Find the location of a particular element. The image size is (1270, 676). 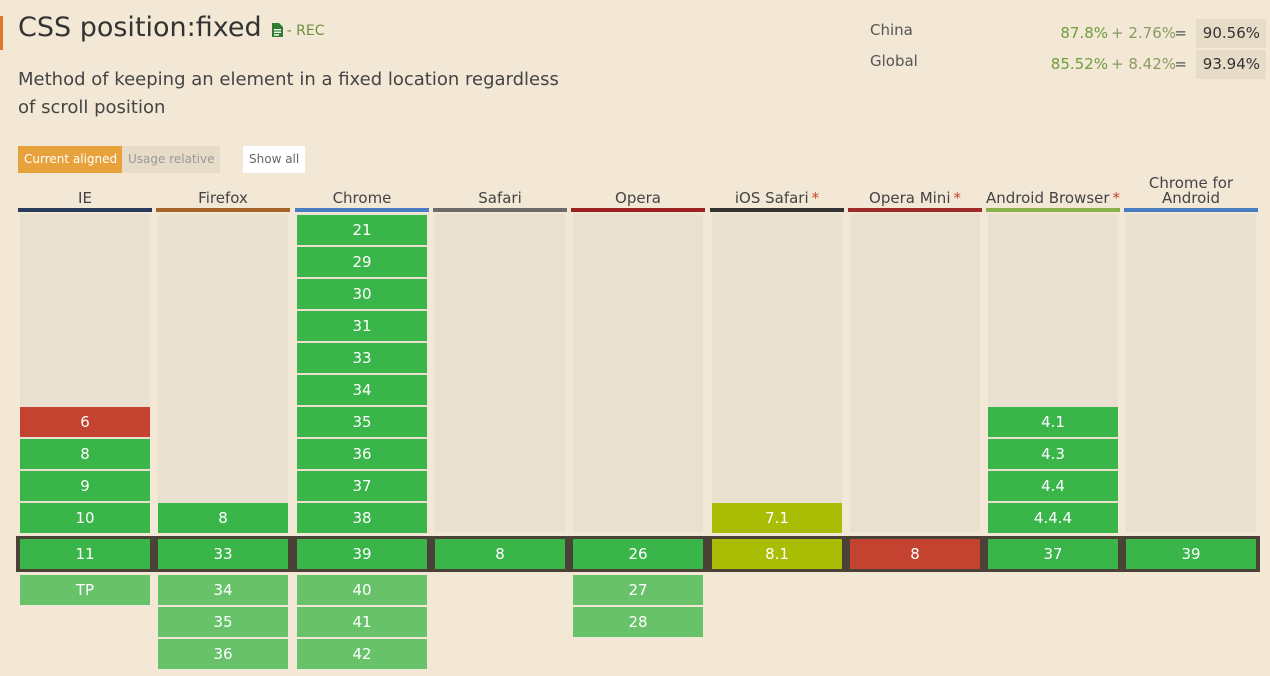

future-version-cell: 36 is located at coordinates (223, 654).